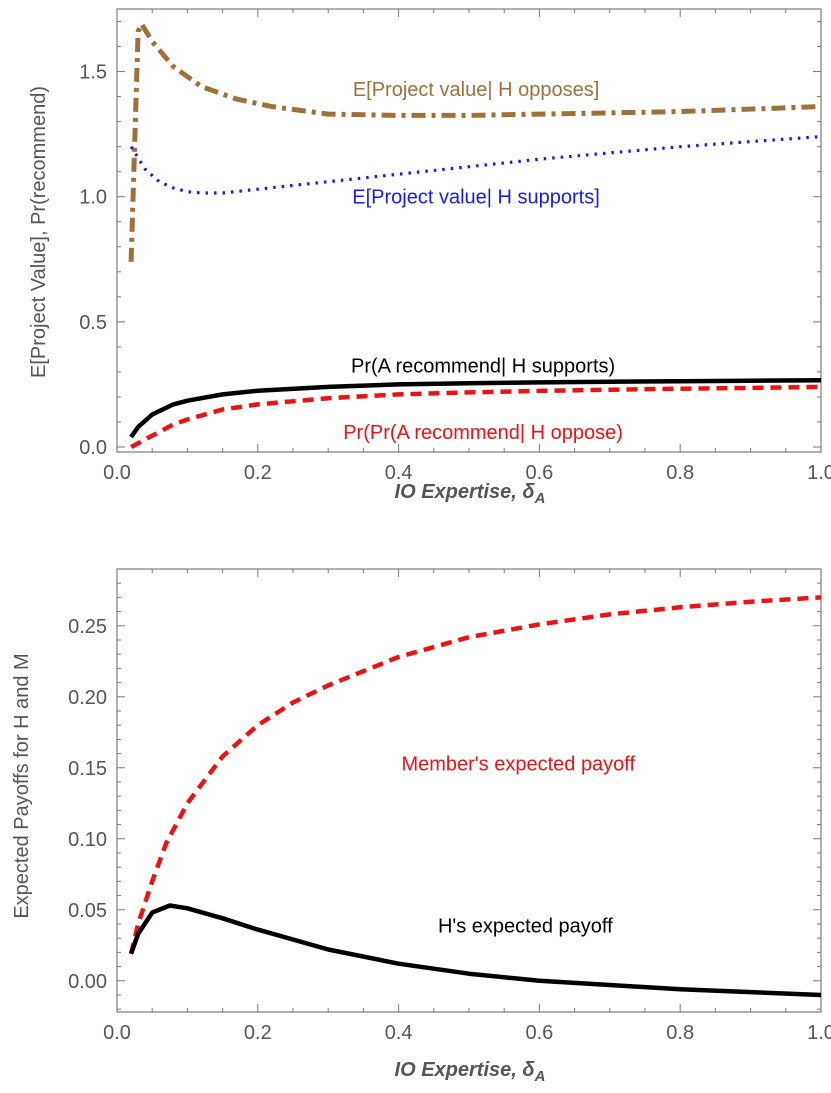 This screenshot has height=1093, width=831. Describe the element at coordinates (525, 926) in the screenshot. I see `bottom-annotation-1: H's expected payoff` at that location.